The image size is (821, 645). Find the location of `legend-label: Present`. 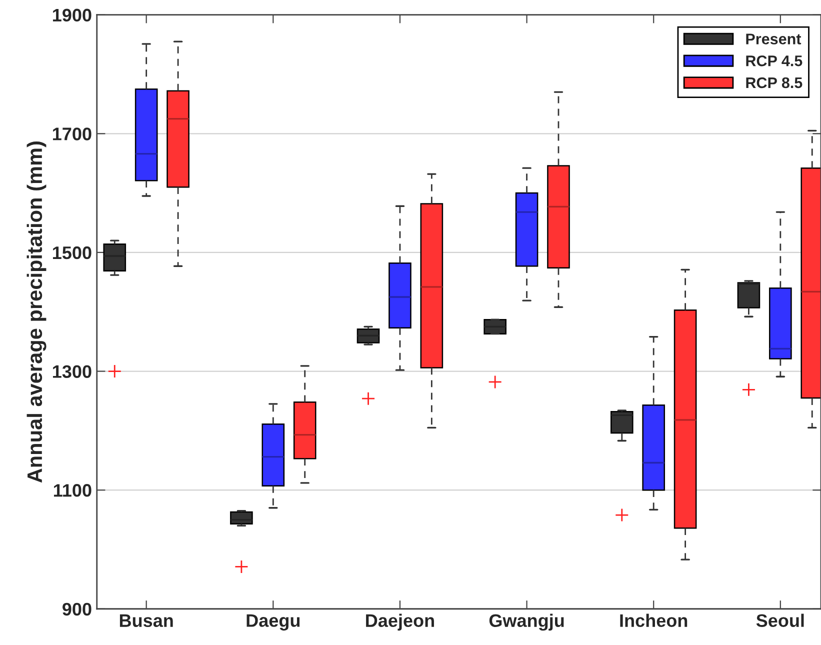

legend-label: Present is located at coordinates (774, 39).